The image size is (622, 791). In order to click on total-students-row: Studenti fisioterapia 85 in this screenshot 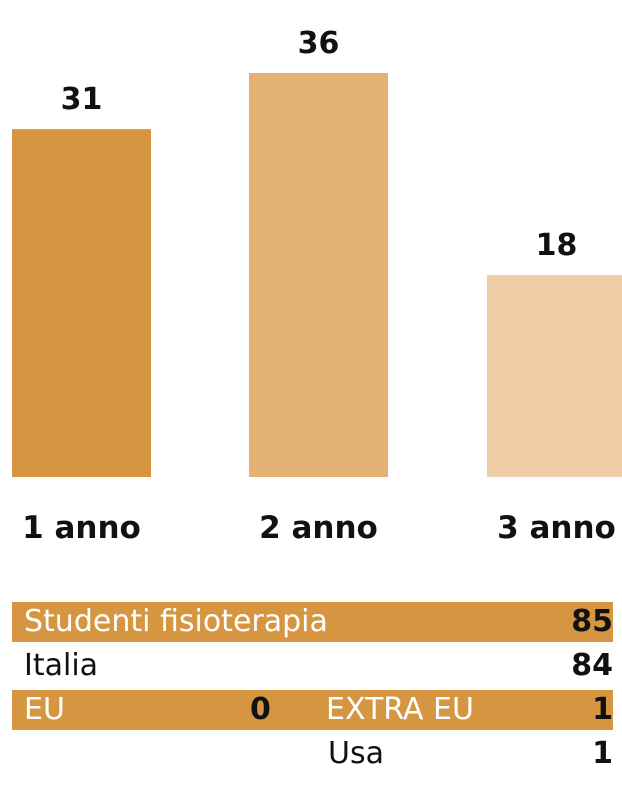, I will do `click(312, 622)`.